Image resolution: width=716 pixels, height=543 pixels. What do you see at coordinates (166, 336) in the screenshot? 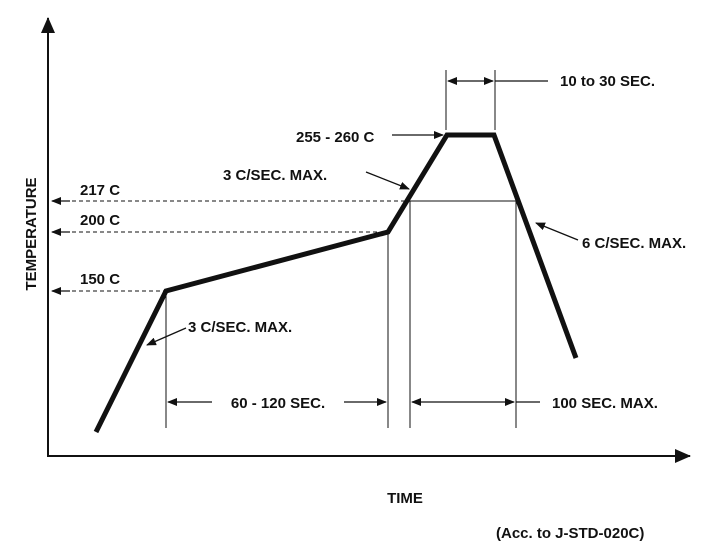
I see `preheat-ramp-arrow` at bounding box center [166, 336].